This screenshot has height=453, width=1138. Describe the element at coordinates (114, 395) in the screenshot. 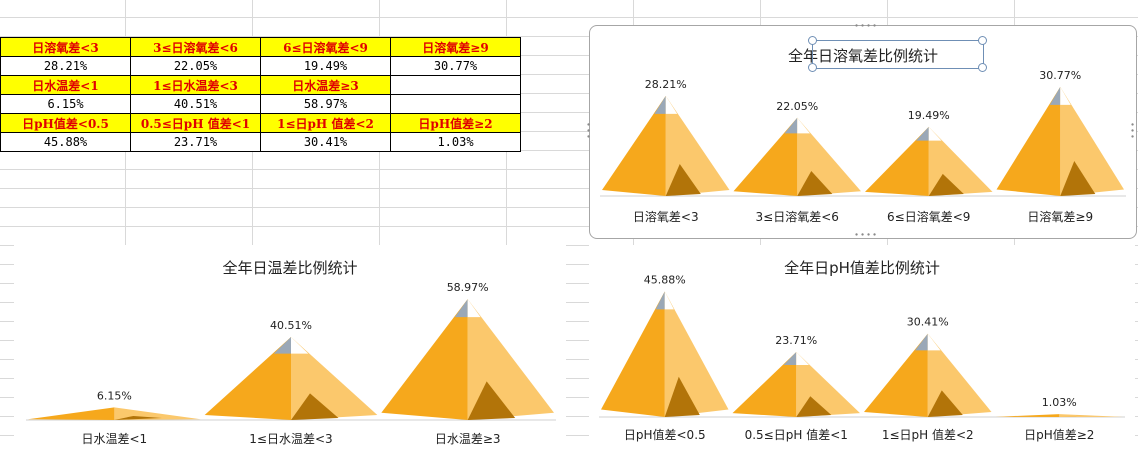

I see `data-label: 6.15%` at that location.